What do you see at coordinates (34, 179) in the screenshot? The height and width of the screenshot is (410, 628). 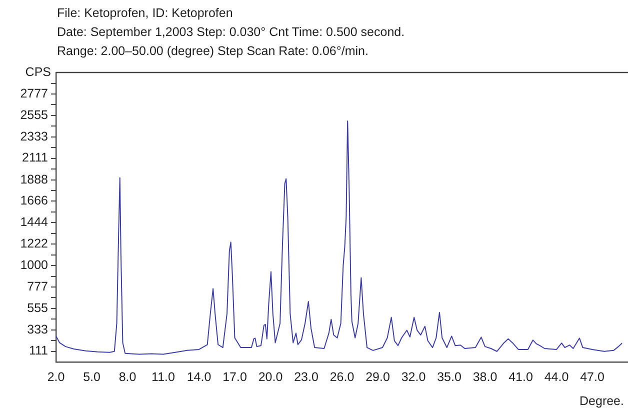 I see `y-tick-label: 1888` at bounding box center [34, 179].